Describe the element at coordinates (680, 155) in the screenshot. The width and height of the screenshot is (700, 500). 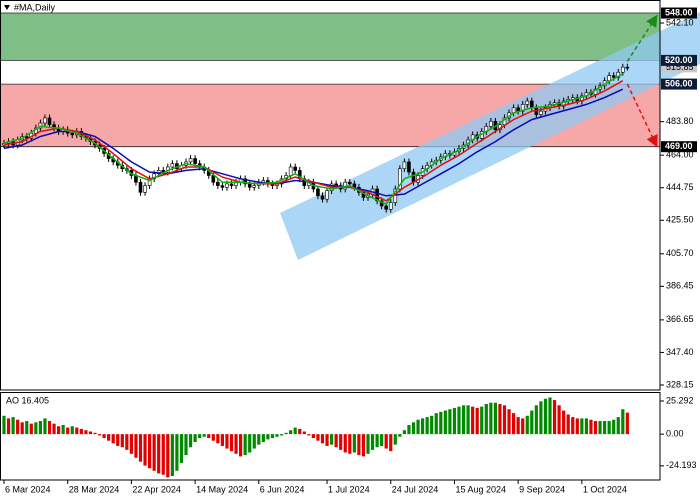
I see `y-tick-label: 464.00` at that location.